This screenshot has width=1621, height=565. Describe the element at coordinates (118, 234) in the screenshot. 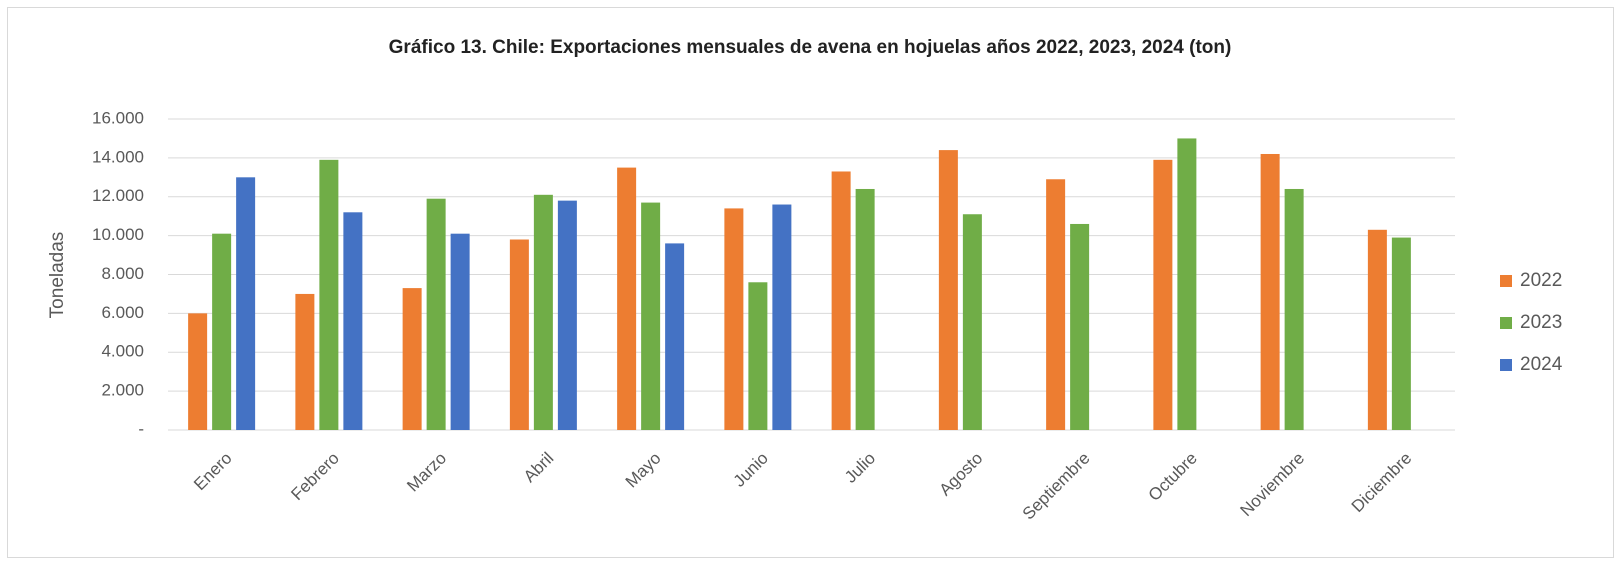

I see `y-tick-label: 10.000` at that location.